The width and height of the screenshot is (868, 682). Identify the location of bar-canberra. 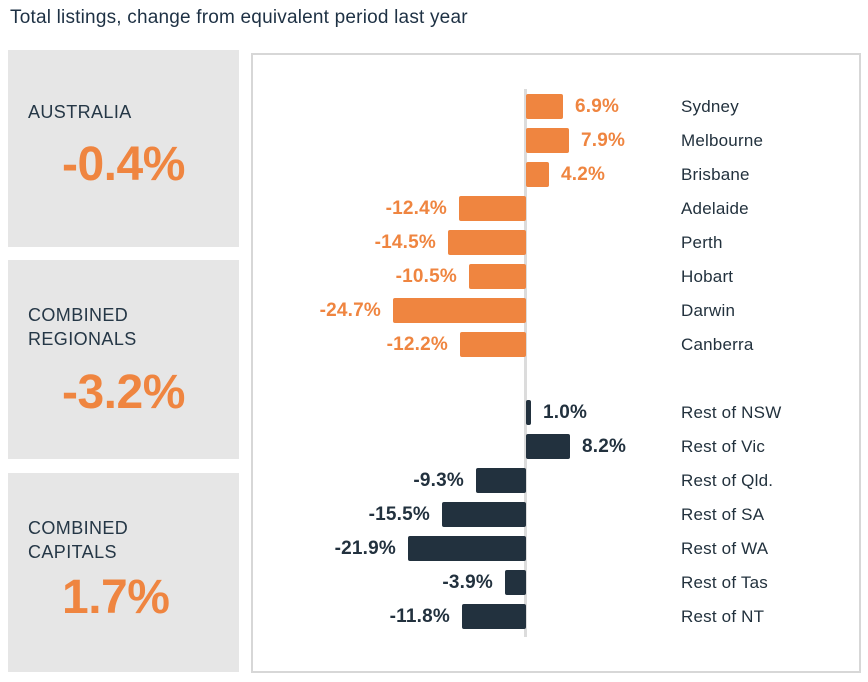
(493, 344).